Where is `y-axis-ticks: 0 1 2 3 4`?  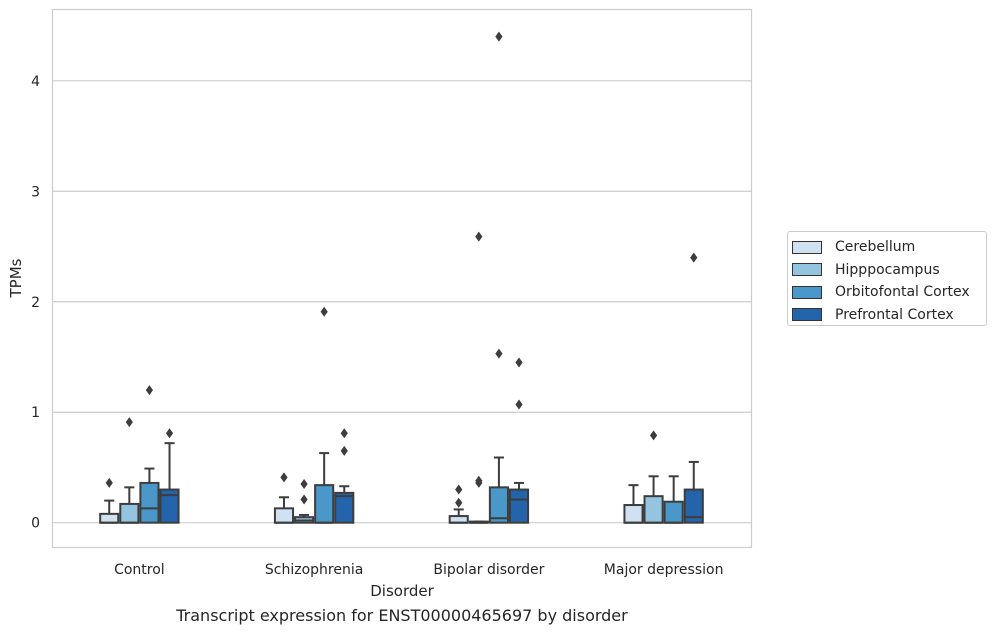 y-axis-ticks: 0 1 2 3 4 is located at coordinates (35, 303).